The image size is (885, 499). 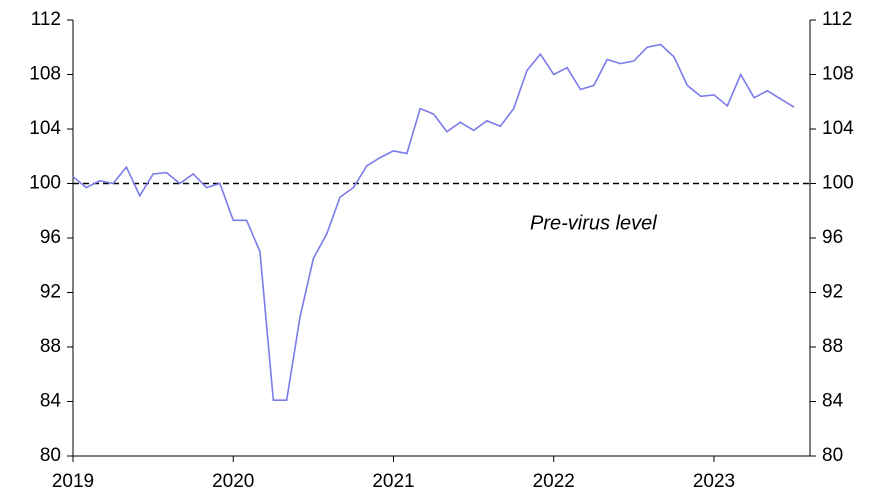 What do you see at coordinates (45, 128) in the screenshot?
I see `y-tick-label: 104` at bounding box center [45, 128].